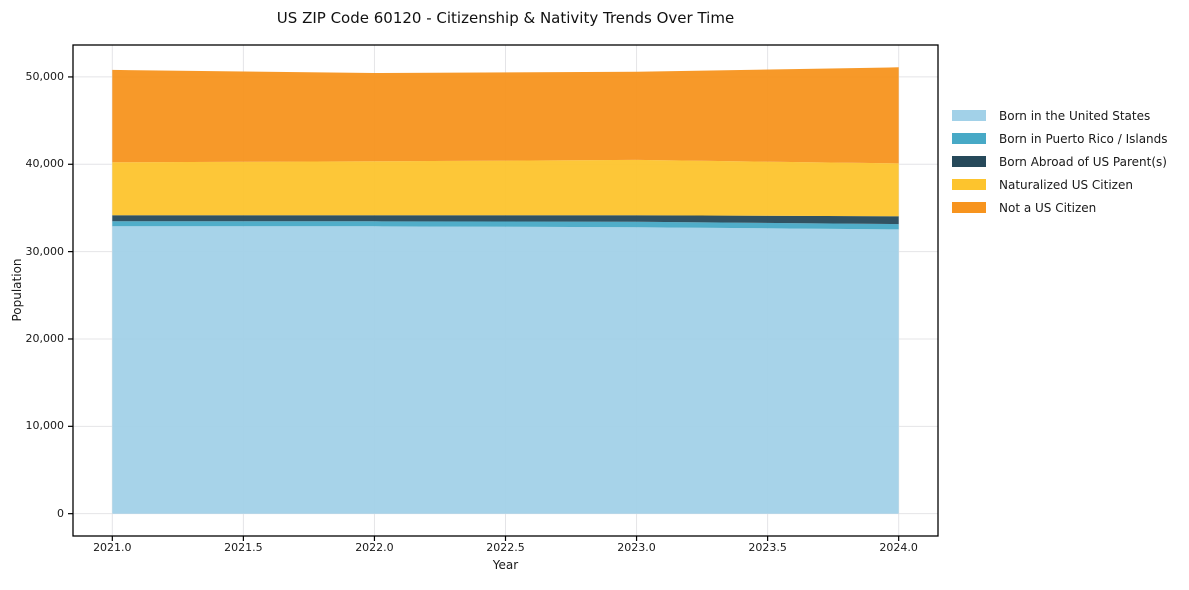 This screenshot has width=1189, height=590. What do you see at coordinates (60, 513) in the screenshot?
I see `y-tick-label: 0` at bounding box center [60, 513].